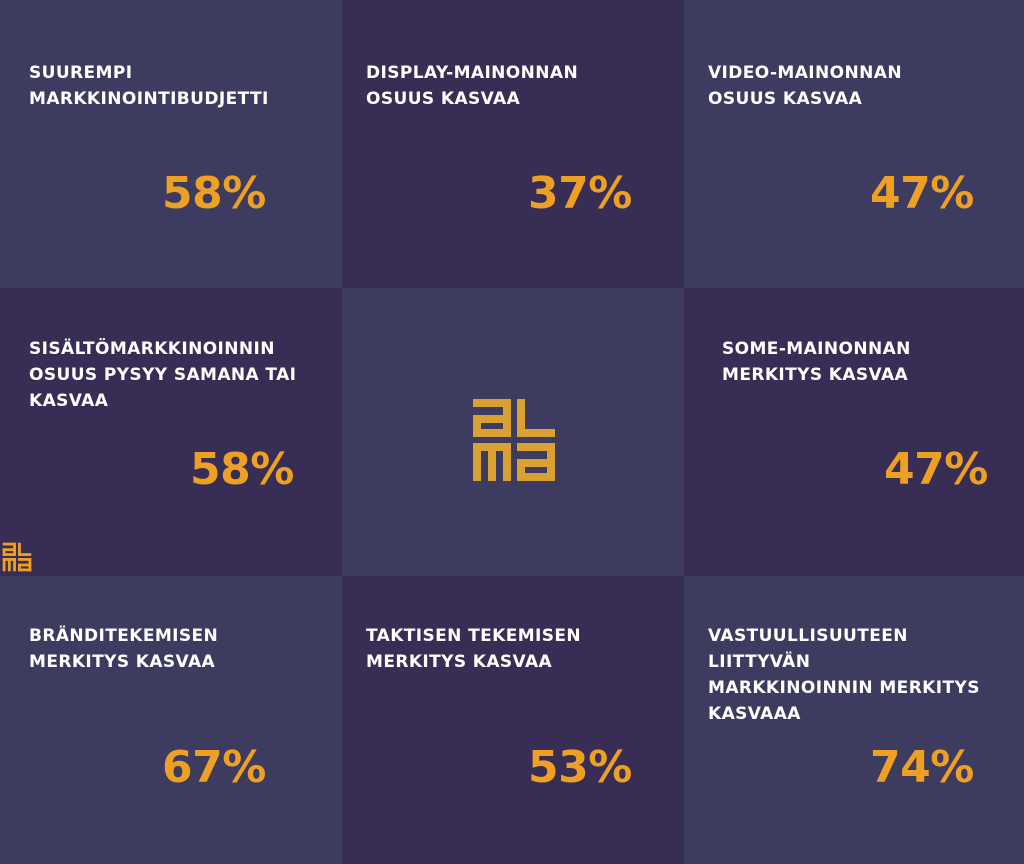 The width and height of the screenshot is (1024, 864). I want to click on tile-label: SUUREMPI MARKKINOINTIBUDJETTI, so click(149, 86).